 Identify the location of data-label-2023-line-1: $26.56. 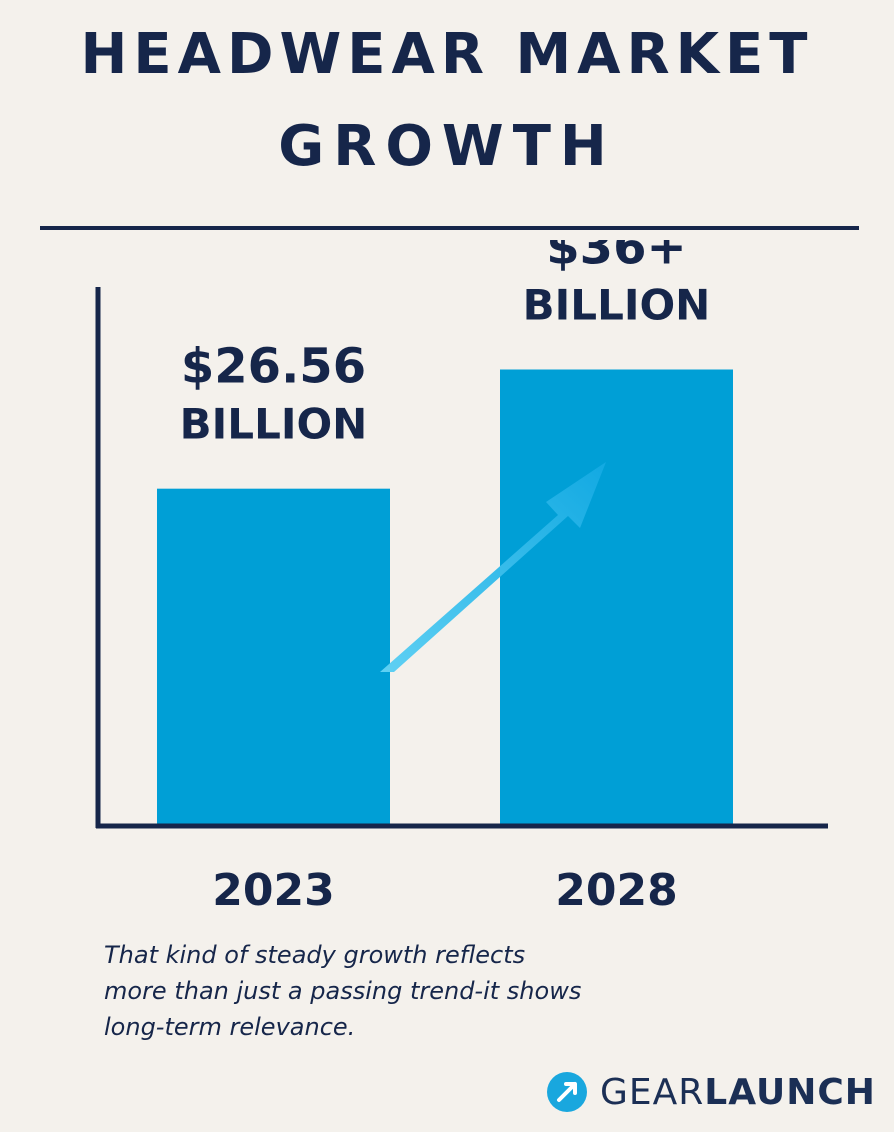
(273, 367).